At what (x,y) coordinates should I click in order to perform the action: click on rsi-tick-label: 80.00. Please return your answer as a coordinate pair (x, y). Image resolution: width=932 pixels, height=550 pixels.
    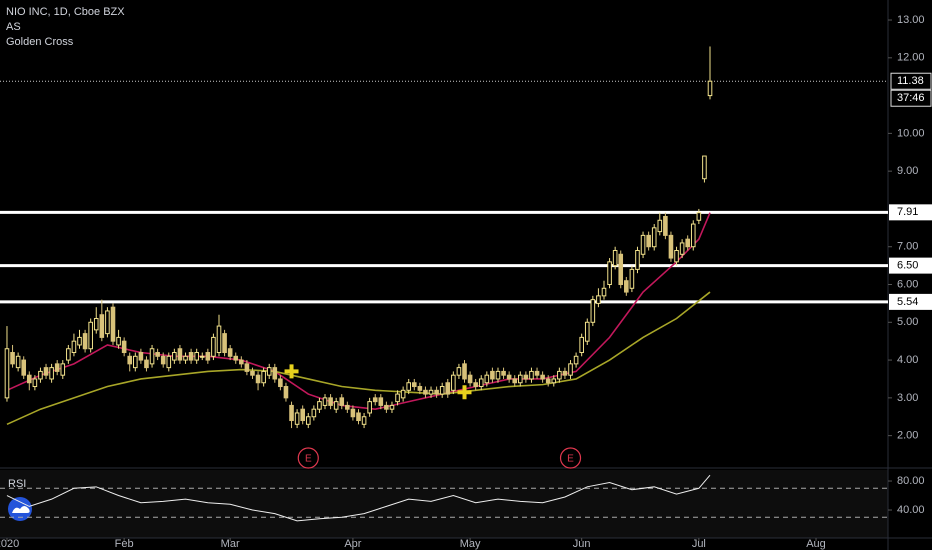
    Looking at the image, I should click on (911, 481).